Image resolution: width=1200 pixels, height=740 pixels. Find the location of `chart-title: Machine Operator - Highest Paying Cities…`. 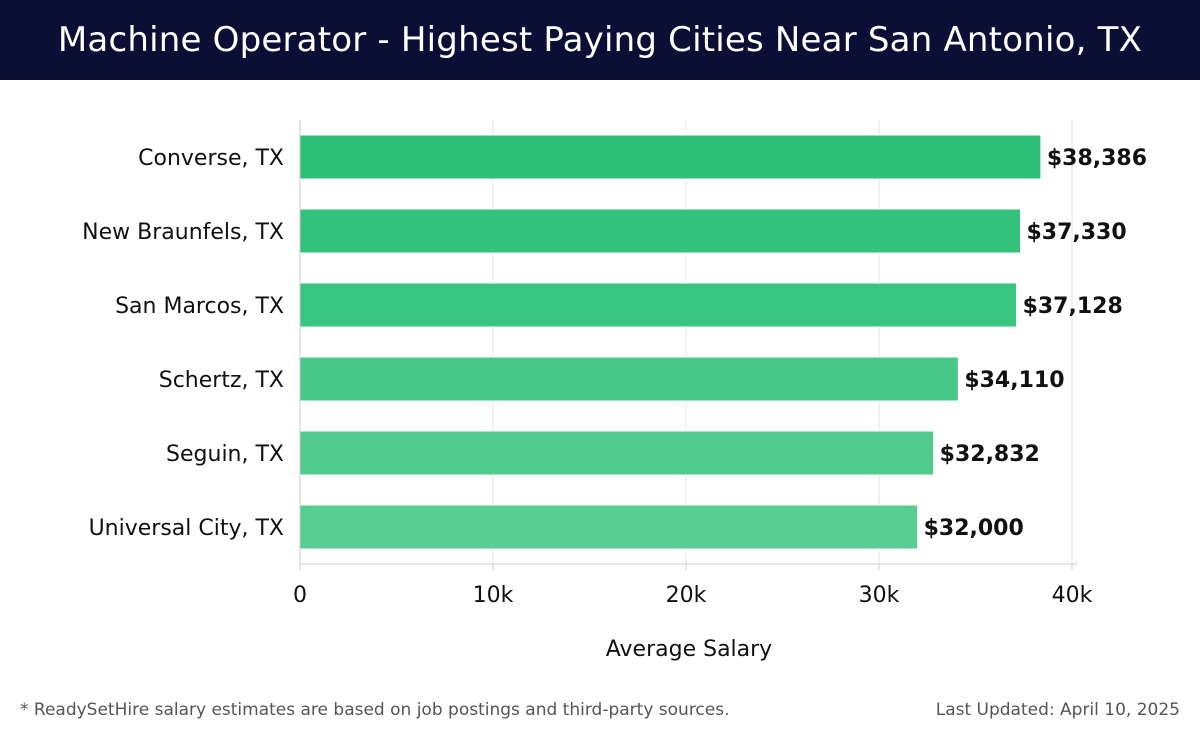

chart-title: Machine Operator - Highest Paying Cities… is located at coordinates (600, 40).